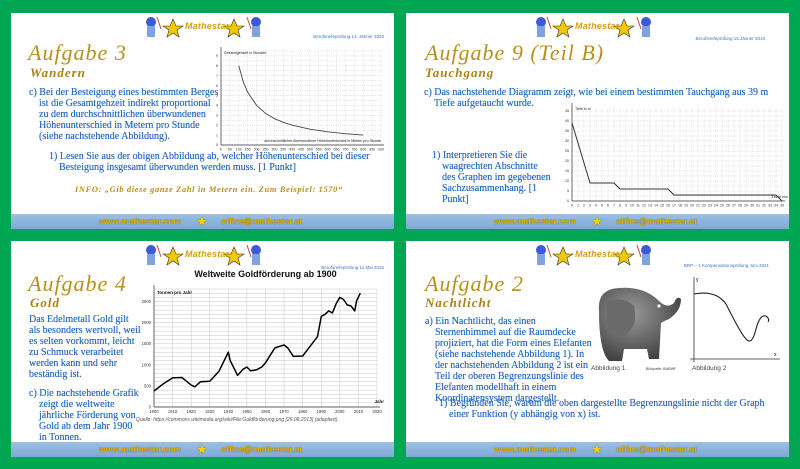 This screenshot has height=469, width=800. Describe the element at coordinates (221, 150) in the screenshot. I see `x-tick-label: 0` at that location.